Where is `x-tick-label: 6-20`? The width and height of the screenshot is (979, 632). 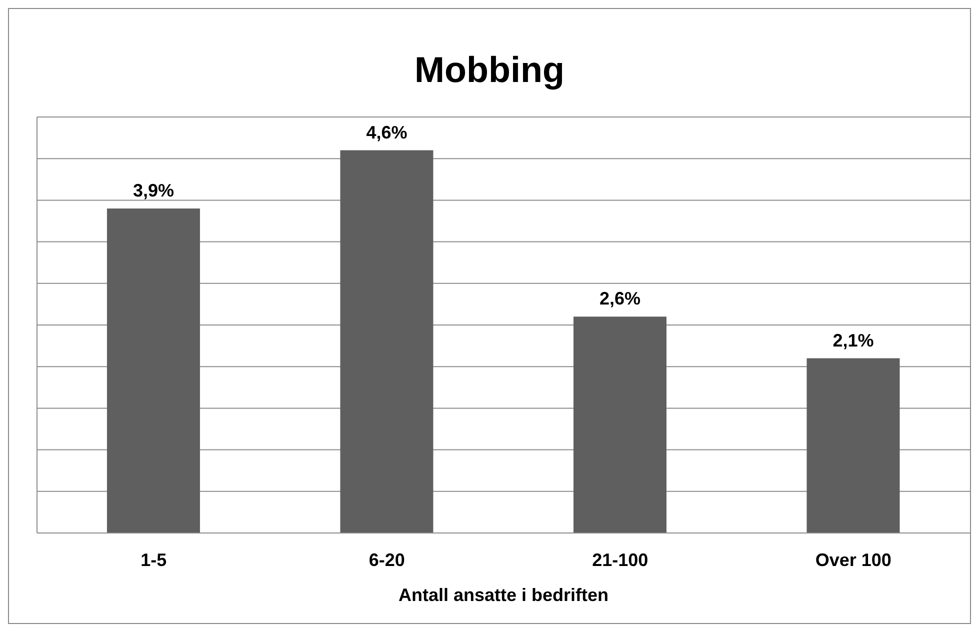
x-tick-label: 6-20 is located at coordinates (386, 560).